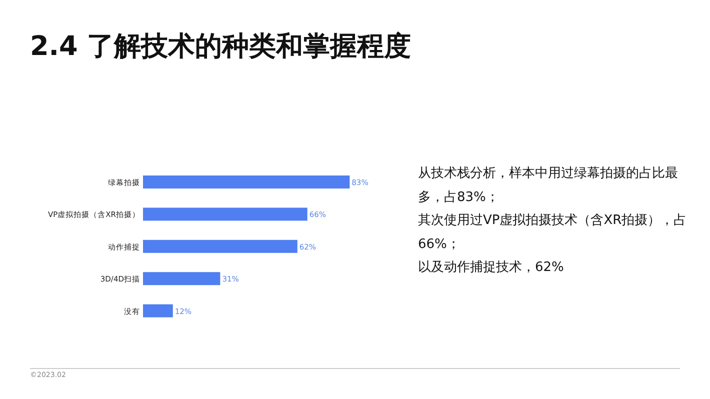  Describe the element at coordinates (548, 185) in the screenshot. I see `text: 从技术栈分析，样本中用过绿幕拍摄的占比最多，占83%；` at that location.